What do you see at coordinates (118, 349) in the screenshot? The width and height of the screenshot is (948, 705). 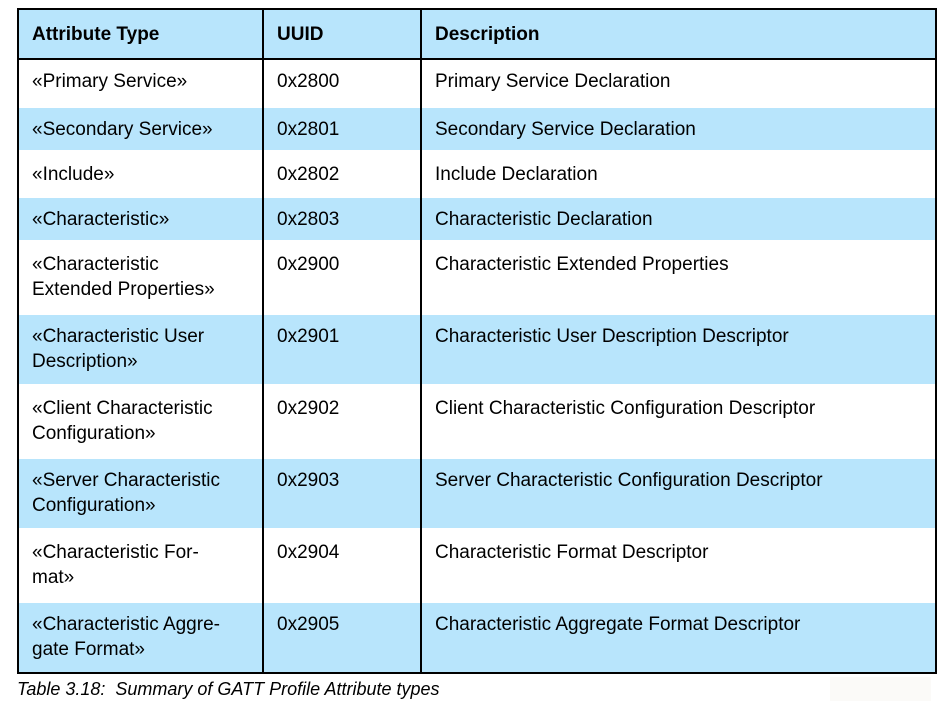 I see `cell-attribute-type: «Characteristic User Description»` at bounding box center [118, 349].